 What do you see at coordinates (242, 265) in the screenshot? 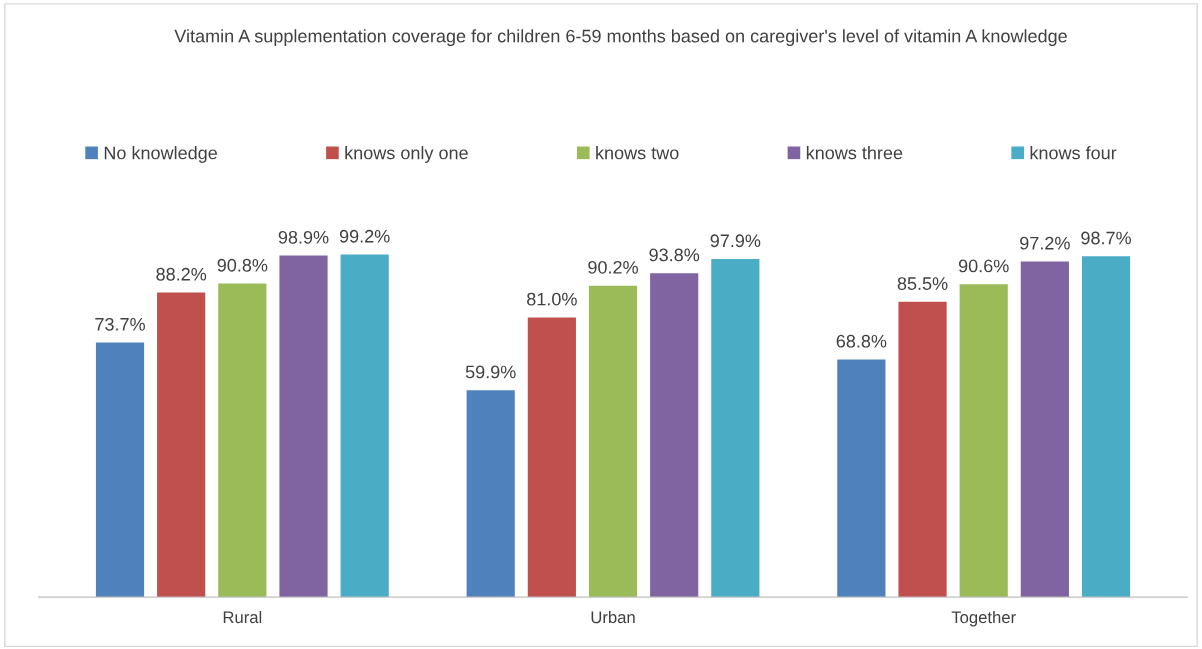
I see `data-label: 90.8%` at bounding box center [242, 265].